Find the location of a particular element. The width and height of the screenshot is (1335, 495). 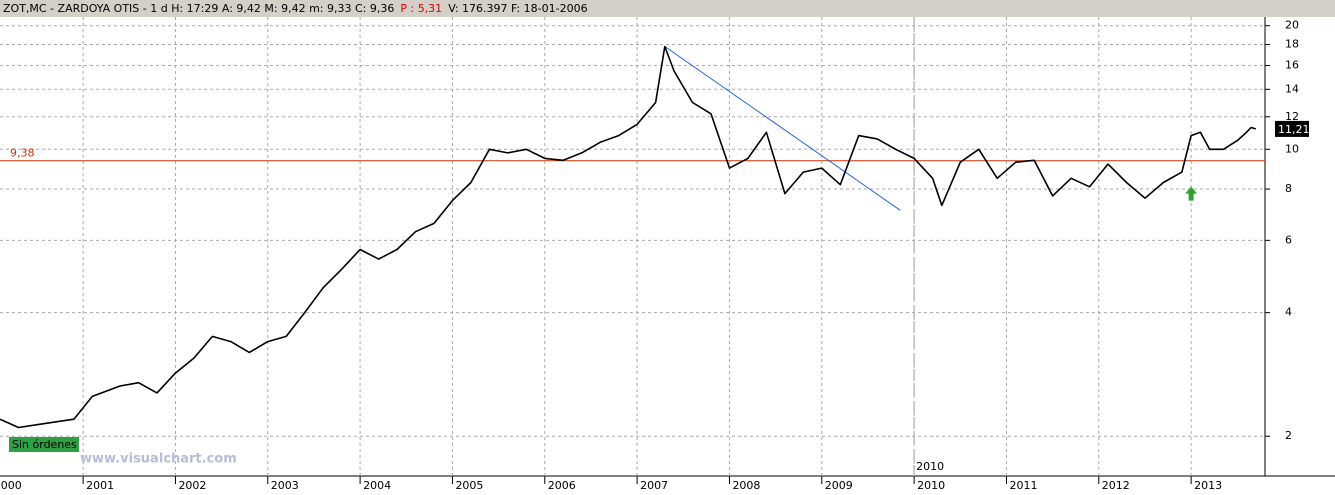

y-tick-label: 16 is located at coordinates (1292, 64).